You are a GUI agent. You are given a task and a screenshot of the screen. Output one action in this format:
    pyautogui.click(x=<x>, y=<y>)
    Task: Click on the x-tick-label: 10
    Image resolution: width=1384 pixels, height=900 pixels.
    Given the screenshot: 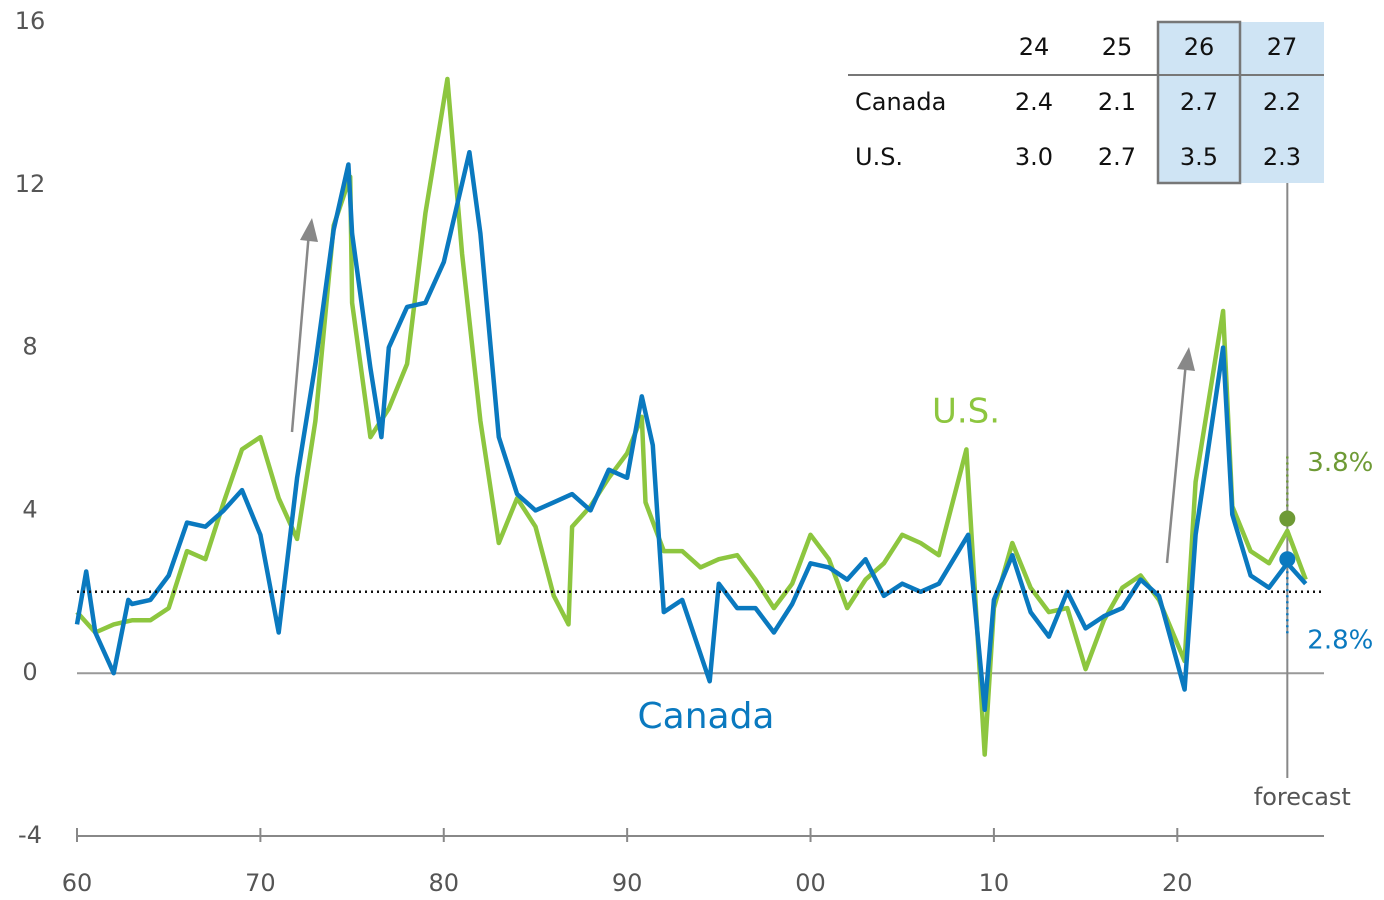 What is the action you would take?
    pyautogui.click(x=994, y=883)
    